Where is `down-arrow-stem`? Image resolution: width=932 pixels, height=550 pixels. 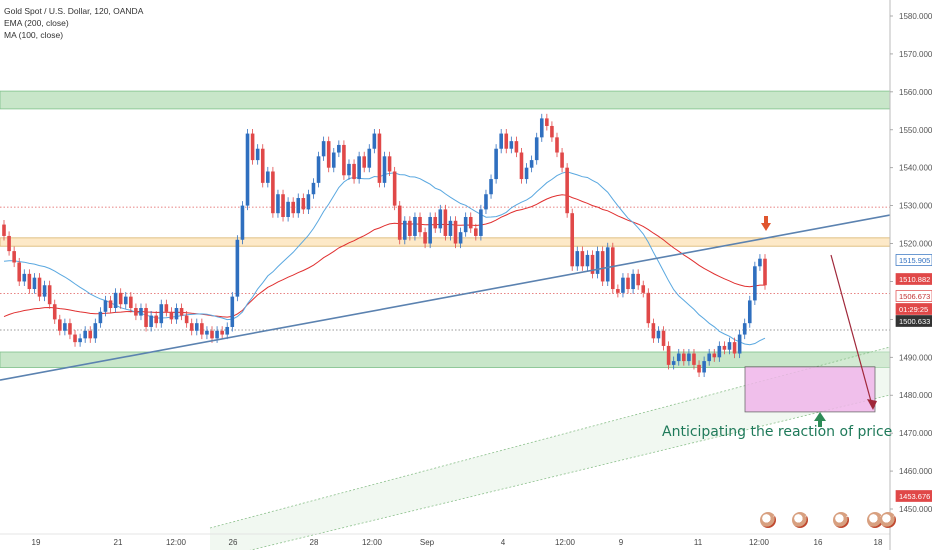
down-arrow-stem is located at coordinates (766, 220).